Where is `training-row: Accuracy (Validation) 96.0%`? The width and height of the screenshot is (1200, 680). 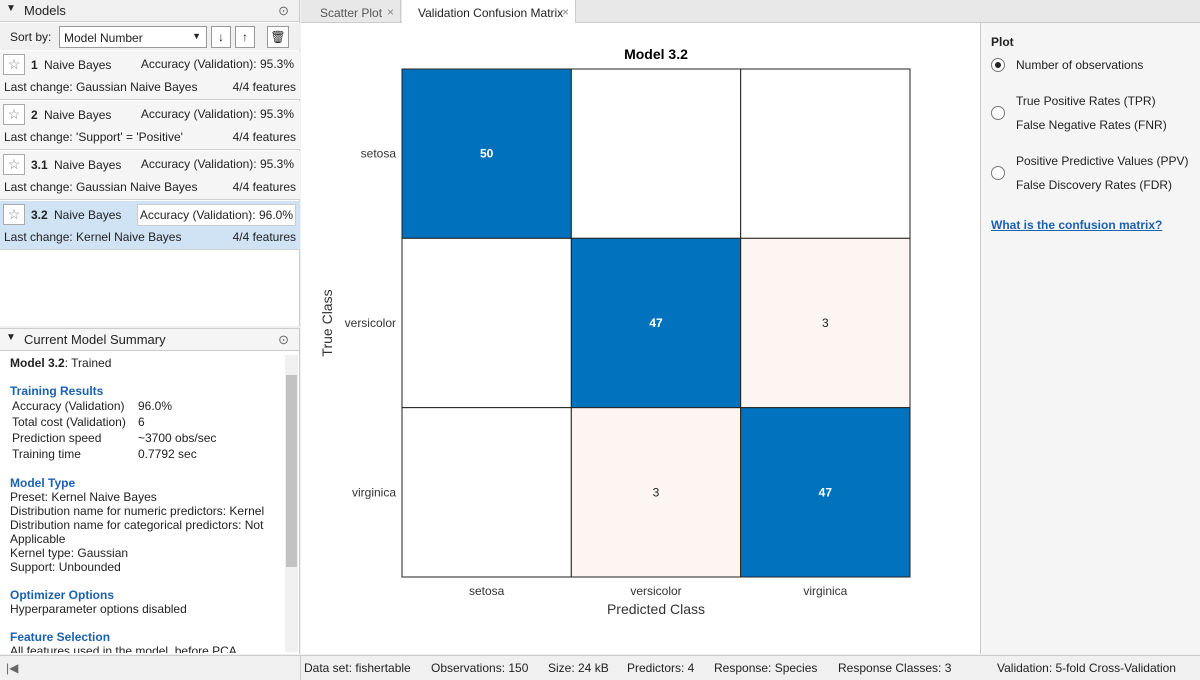
training-row: Accuracy (Validation) 96.0% is located at coordinates (146, 406).